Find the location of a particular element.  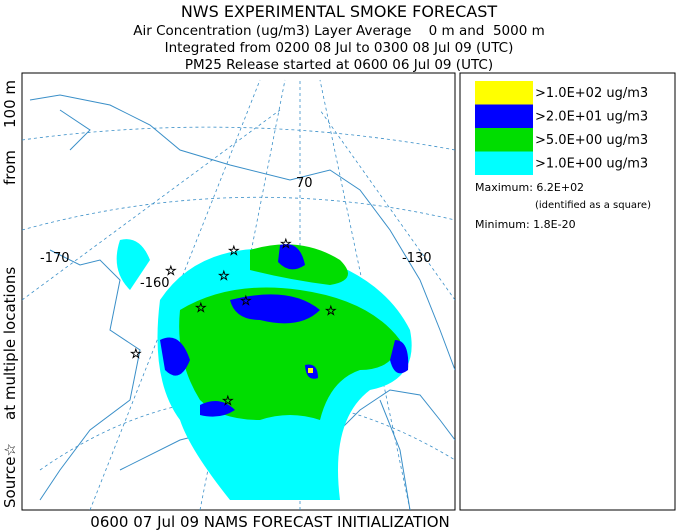

legend-minimum: Minimum: 1.8E-20 is located at coordinates (525, 224).